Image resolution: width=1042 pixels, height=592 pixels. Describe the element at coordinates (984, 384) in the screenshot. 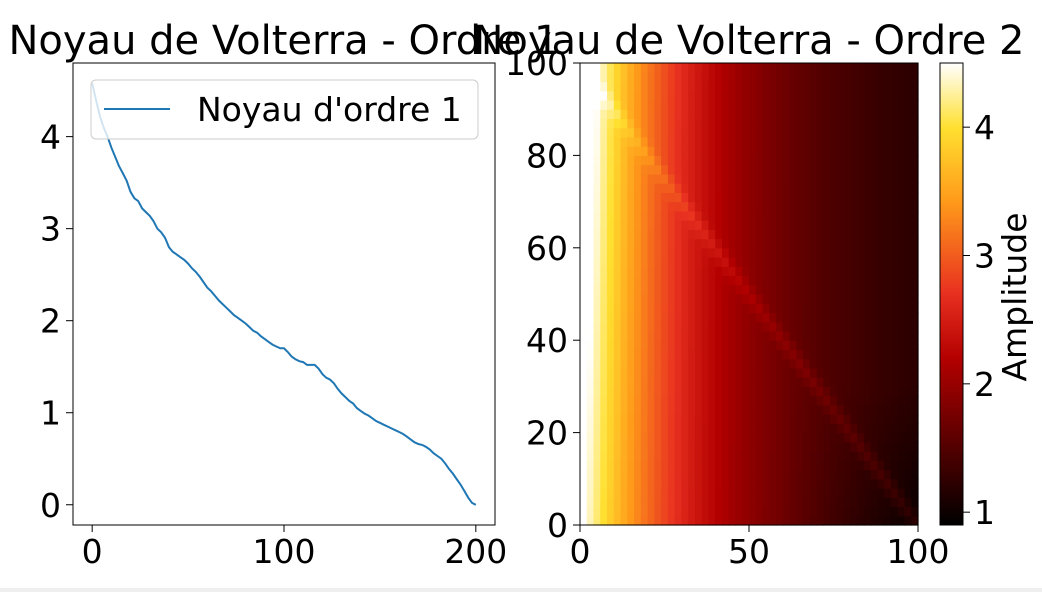

I see `colorbar-tick-label: 2` at that location.